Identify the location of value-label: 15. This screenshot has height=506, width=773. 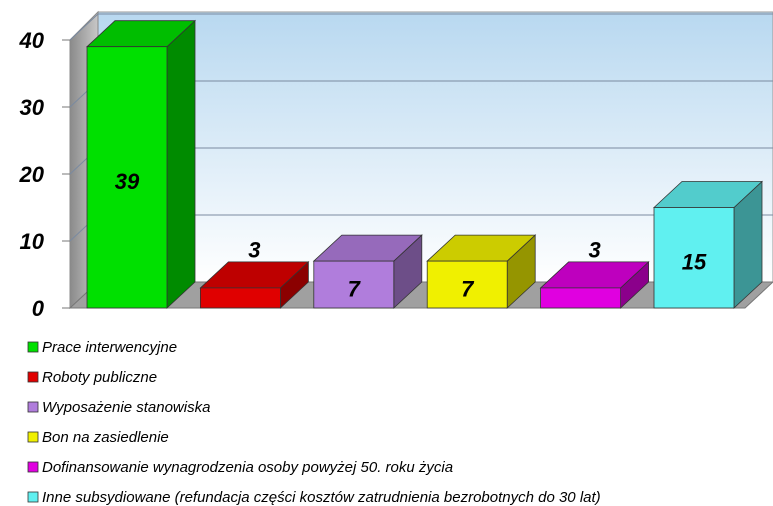
(694, 262).